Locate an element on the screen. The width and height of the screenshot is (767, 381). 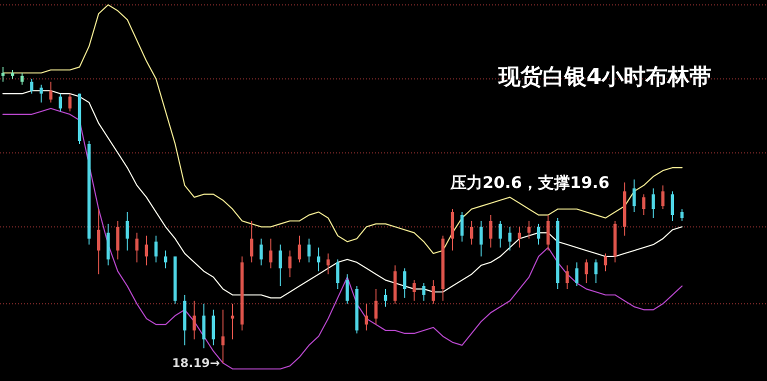
annotation: 18.19→ is located at coordinates (196, 363).